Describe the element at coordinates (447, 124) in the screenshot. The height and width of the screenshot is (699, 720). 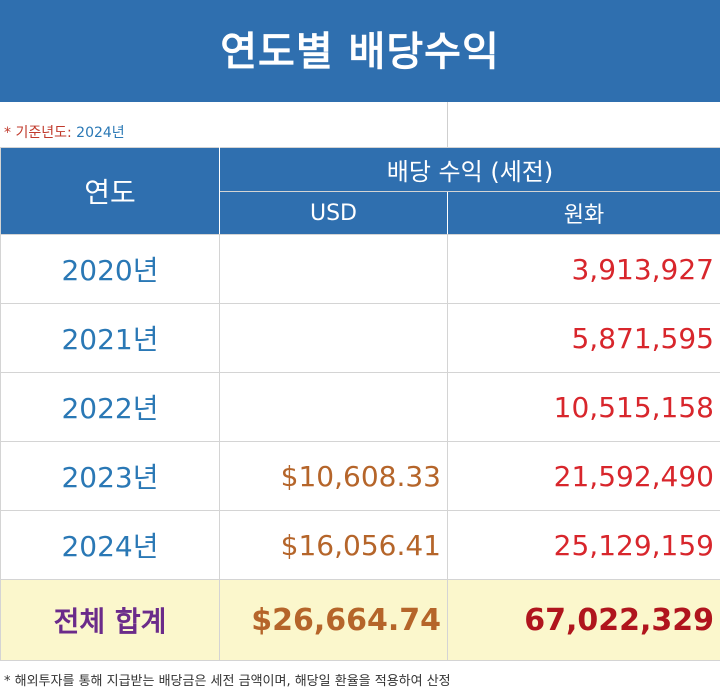
I see `reference-divider` at that location.